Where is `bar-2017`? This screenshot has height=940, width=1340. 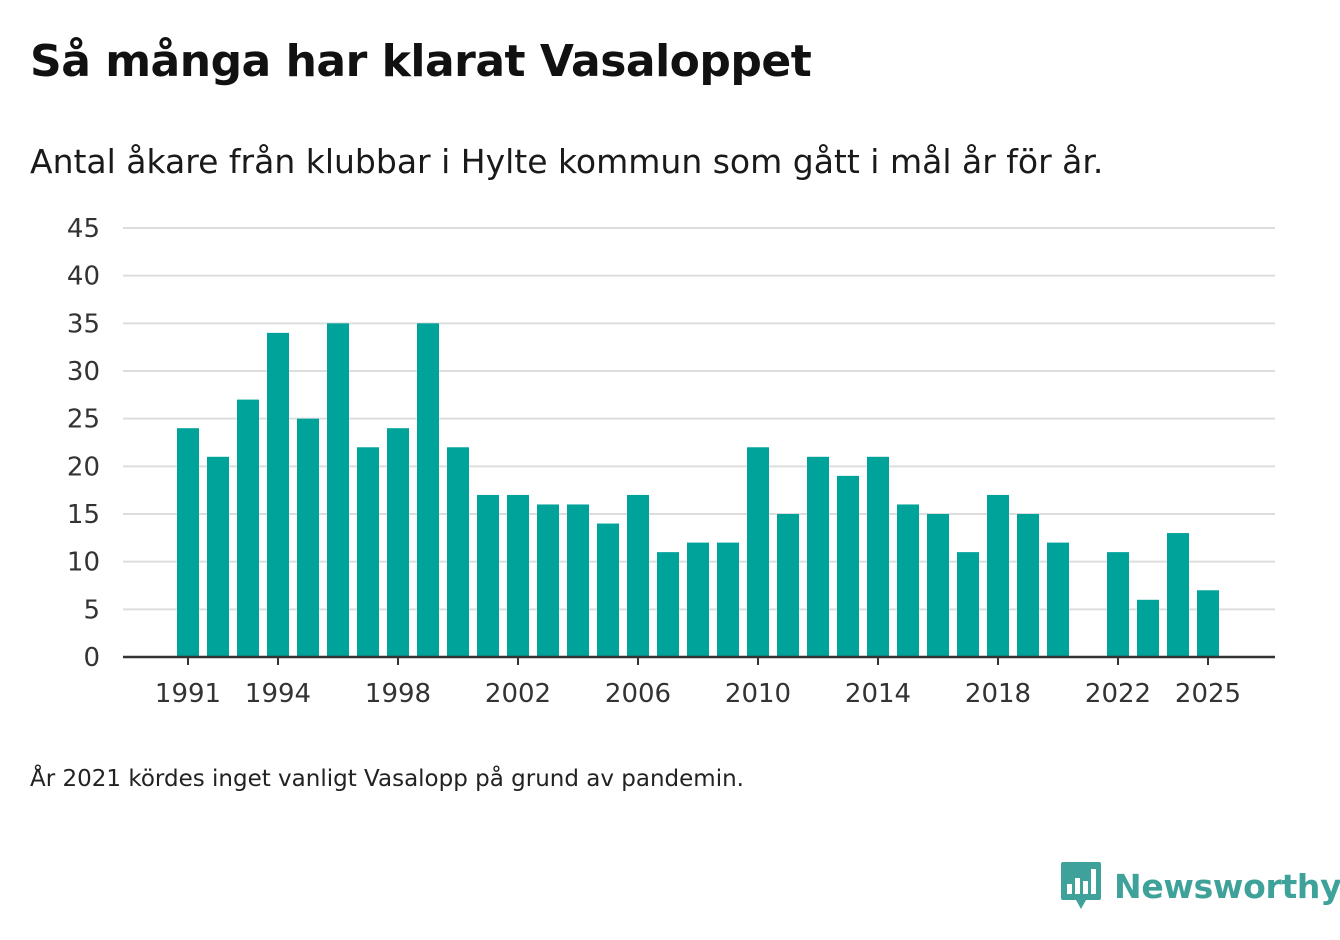
bar-2017 is located at coordinates (968, 604).